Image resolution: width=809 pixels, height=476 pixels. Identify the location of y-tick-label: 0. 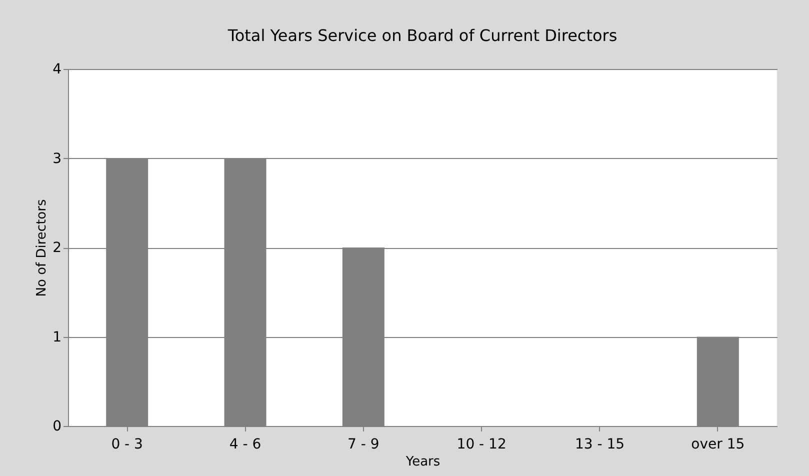
(57, 426).